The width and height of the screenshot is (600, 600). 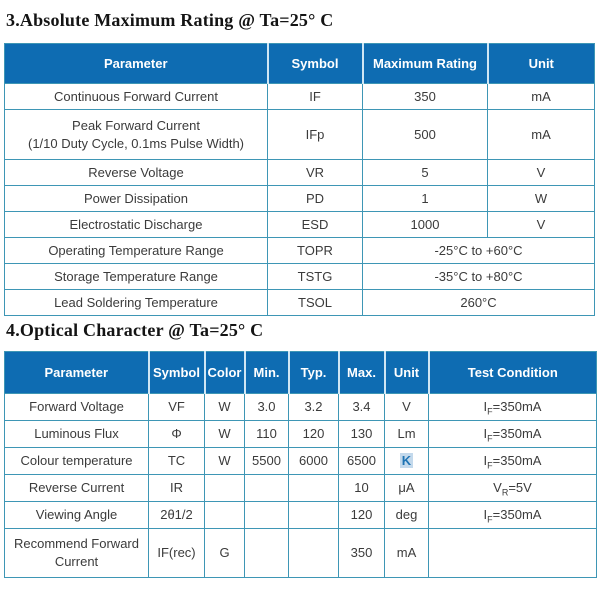 What do you see at coordinates (136, 302) in the screenshot?
I see `cell-parameter: Lead Soldering Temperature` at bounding box center [136, 302].